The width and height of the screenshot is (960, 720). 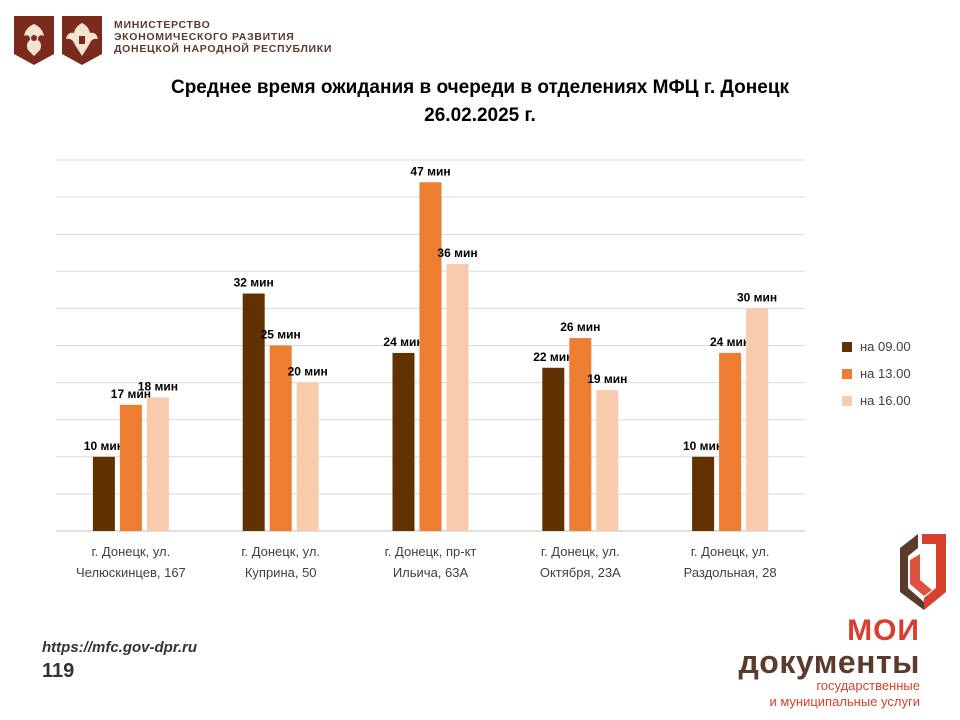 I want to click on legend: на 09.00 на 13.00 на 16.00, so click(x=876, y=373).